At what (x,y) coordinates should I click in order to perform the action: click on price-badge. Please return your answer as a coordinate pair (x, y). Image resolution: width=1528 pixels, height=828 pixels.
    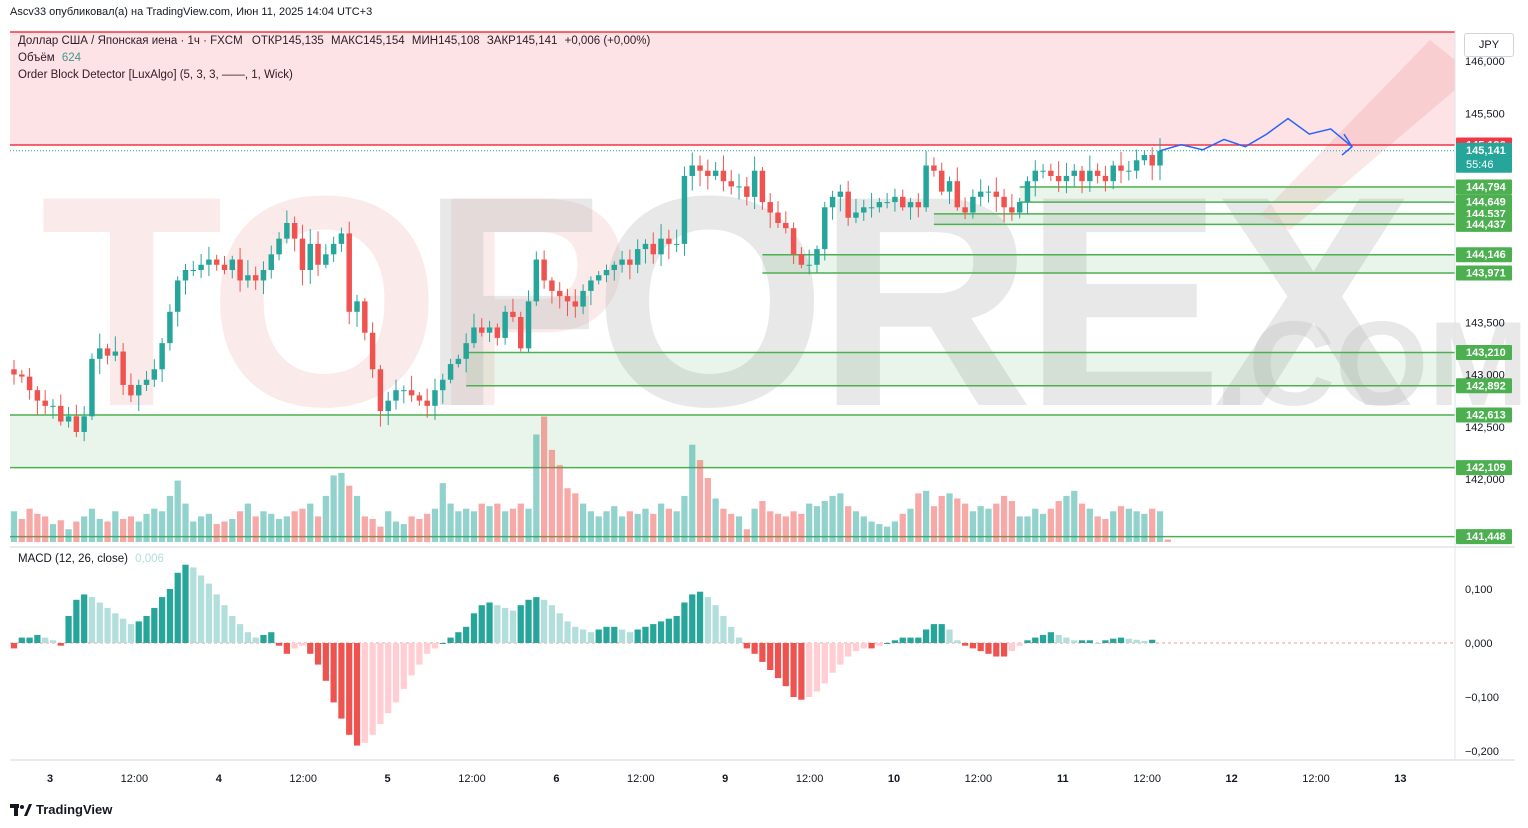
    Looking at the image, I should click on (1484, 187).